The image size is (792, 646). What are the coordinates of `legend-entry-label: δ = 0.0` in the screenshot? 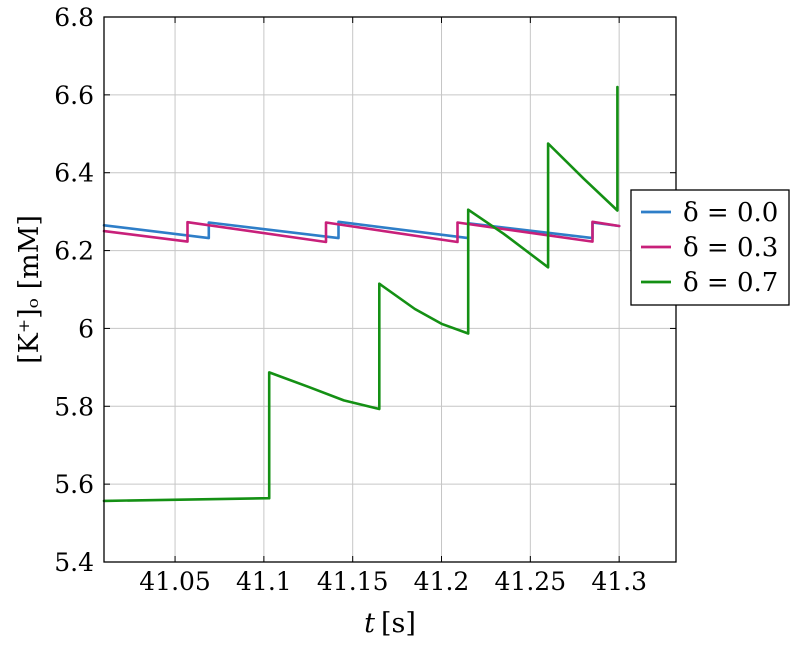 It's located at (730, 213).